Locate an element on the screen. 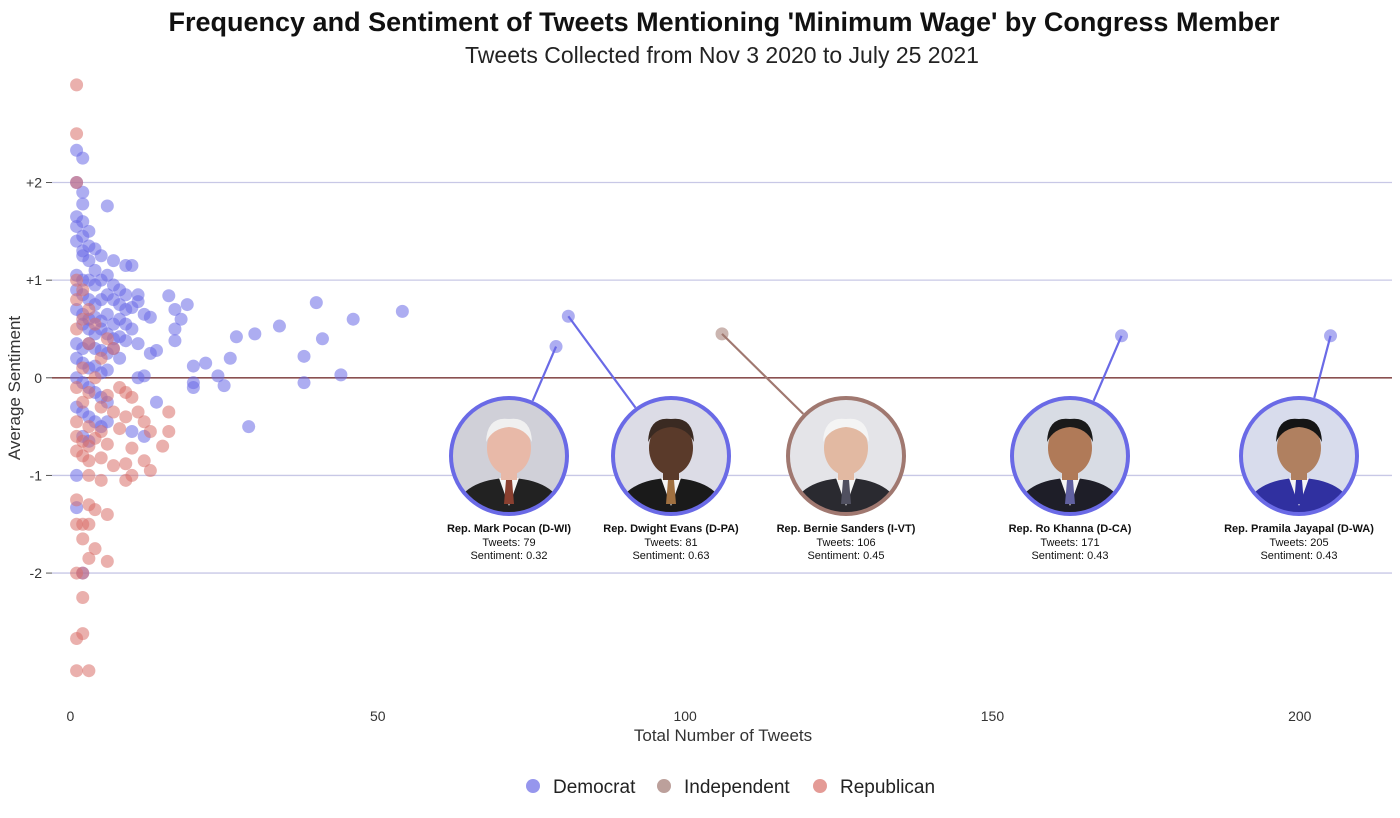 The width and height of the screenshot is (1400, 818). legend-label: Republican is located at coordinates (887, 787).